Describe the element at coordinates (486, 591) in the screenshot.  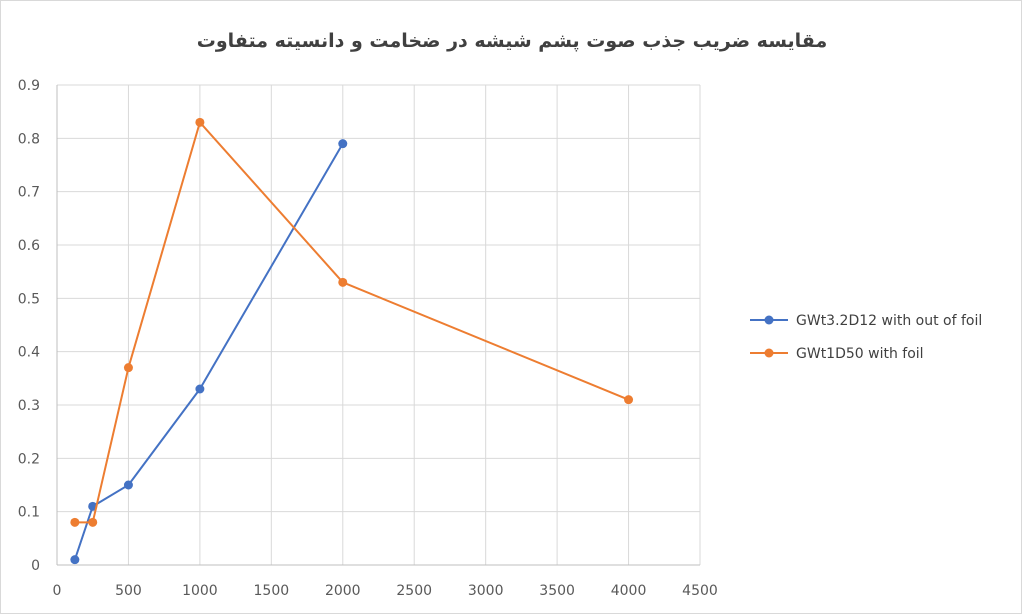
I see `x-tick-label: 3000` at that location.